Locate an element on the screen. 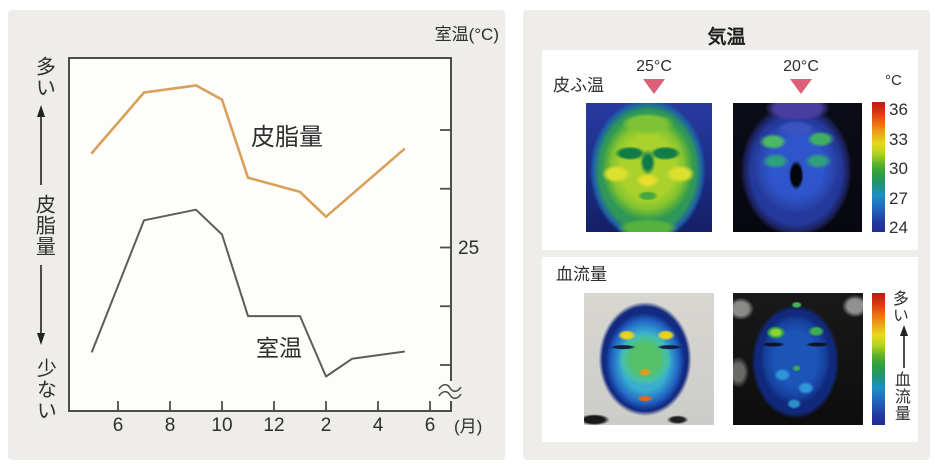  x-axis-unit-label: (月) is located at coordinates (468, 426).